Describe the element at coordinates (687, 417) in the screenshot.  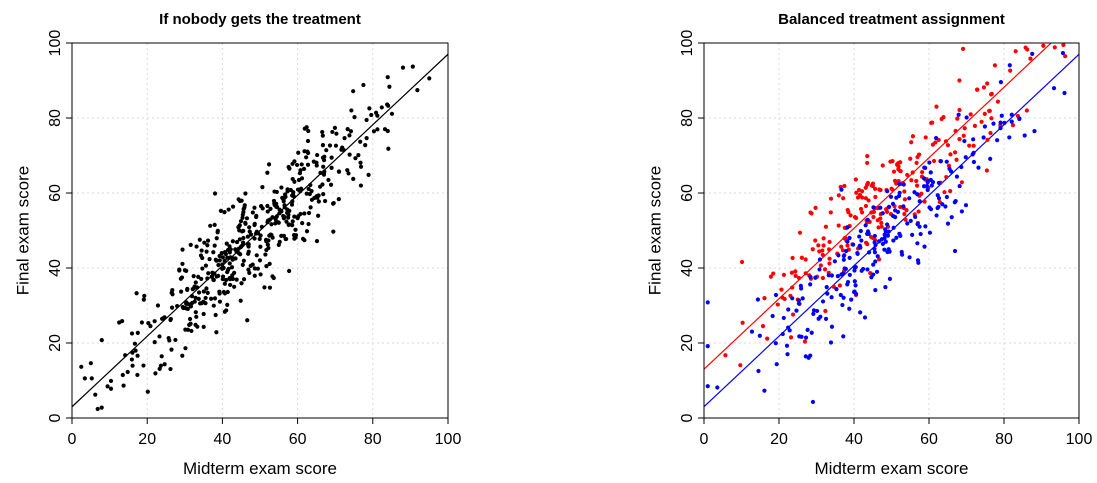
I see `y-tick-label: 0` at that location.